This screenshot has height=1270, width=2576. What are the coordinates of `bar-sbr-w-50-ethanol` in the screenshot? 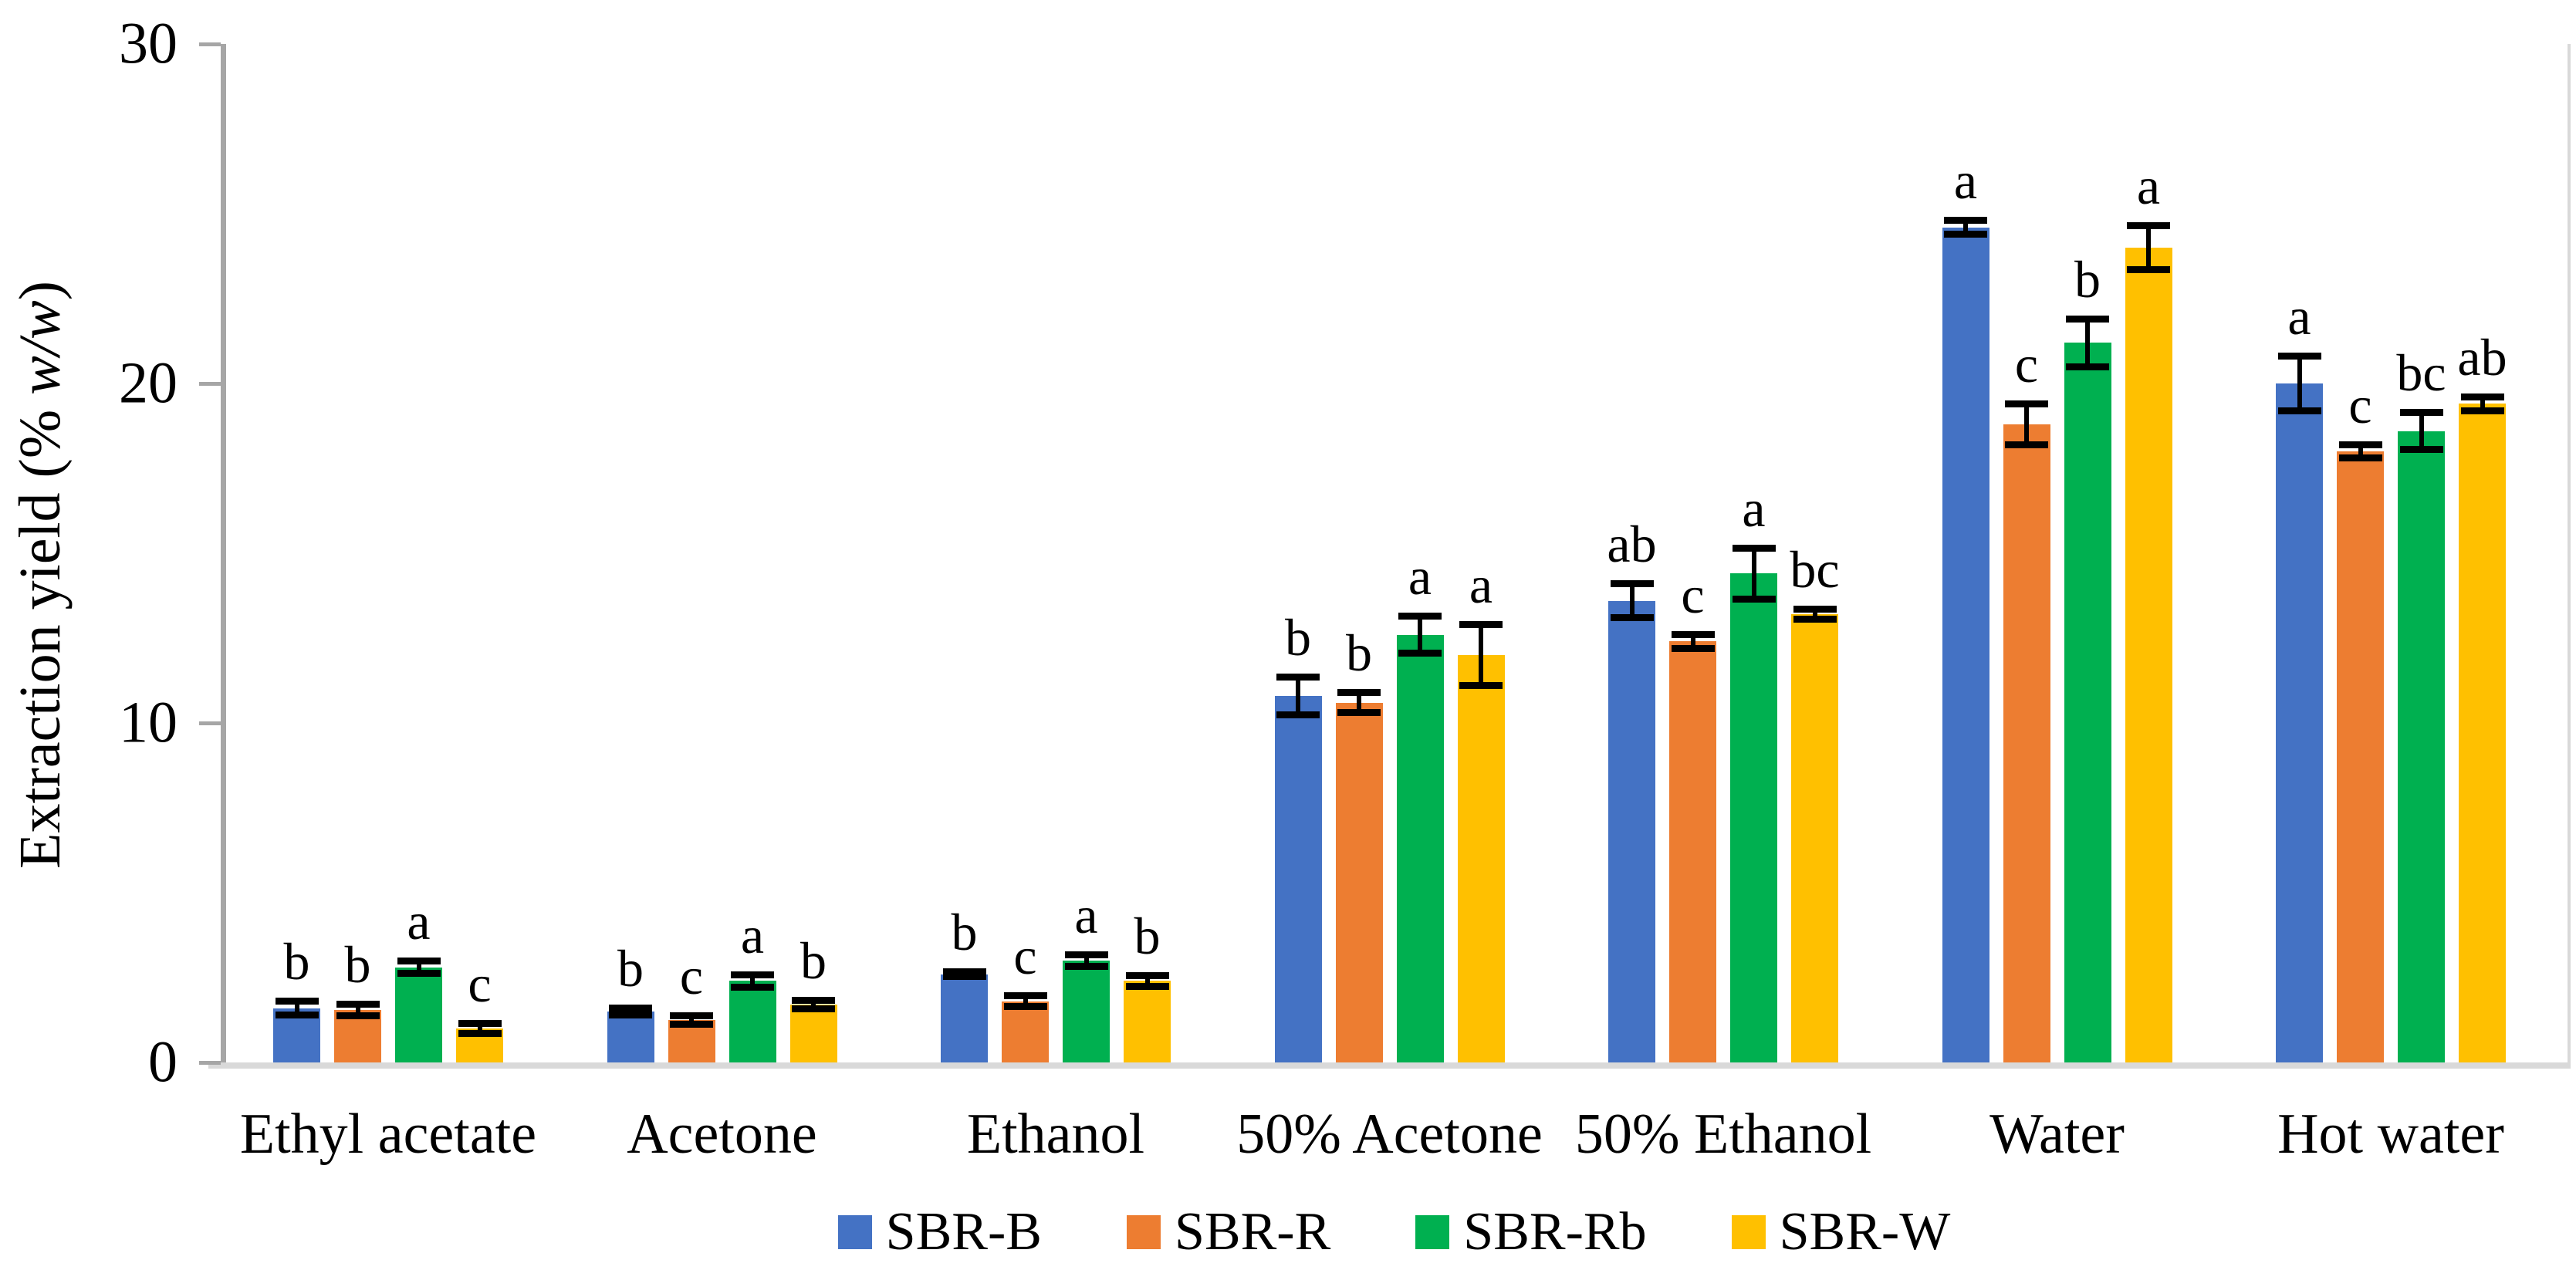 It's located at (1814, 838).